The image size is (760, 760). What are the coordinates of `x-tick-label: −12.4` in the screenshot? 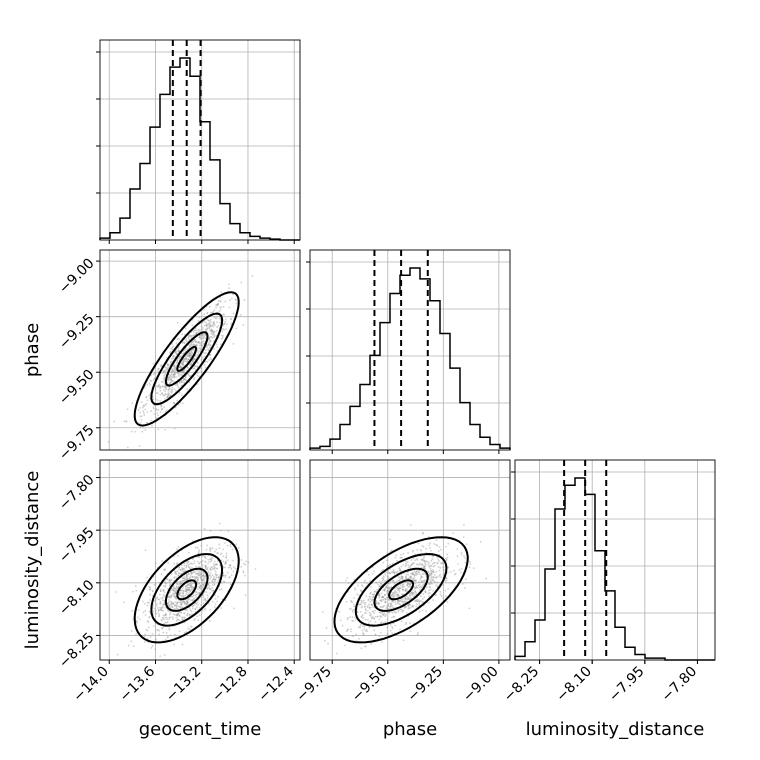 It's located at (276, 684).